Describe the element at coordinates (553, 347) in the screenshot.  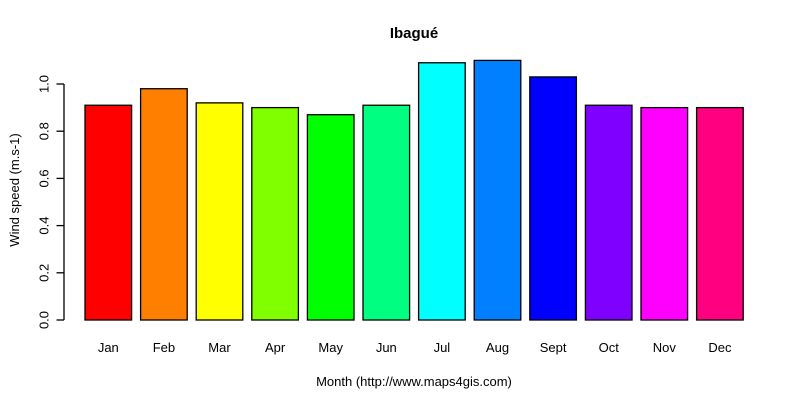
I see `x-tick-label-sept: Sept` at that location.